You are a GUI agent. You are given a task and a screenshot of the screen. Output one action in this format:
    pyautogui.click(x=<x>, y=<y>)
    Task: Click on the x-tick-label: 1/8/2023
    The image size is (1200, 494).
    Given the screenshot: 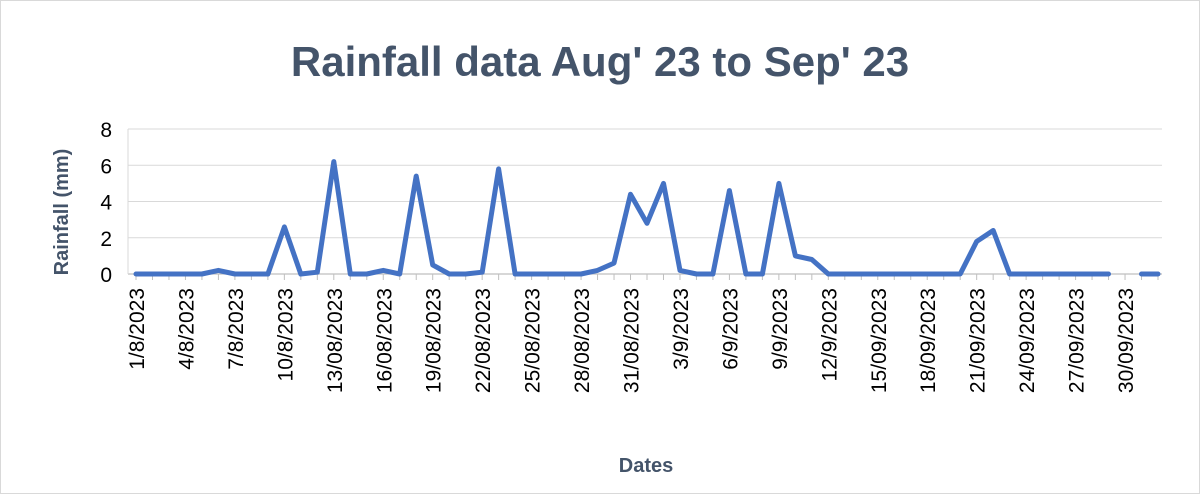 What is the action you would take?
    pyautogui.click(x=137, y=329)
    